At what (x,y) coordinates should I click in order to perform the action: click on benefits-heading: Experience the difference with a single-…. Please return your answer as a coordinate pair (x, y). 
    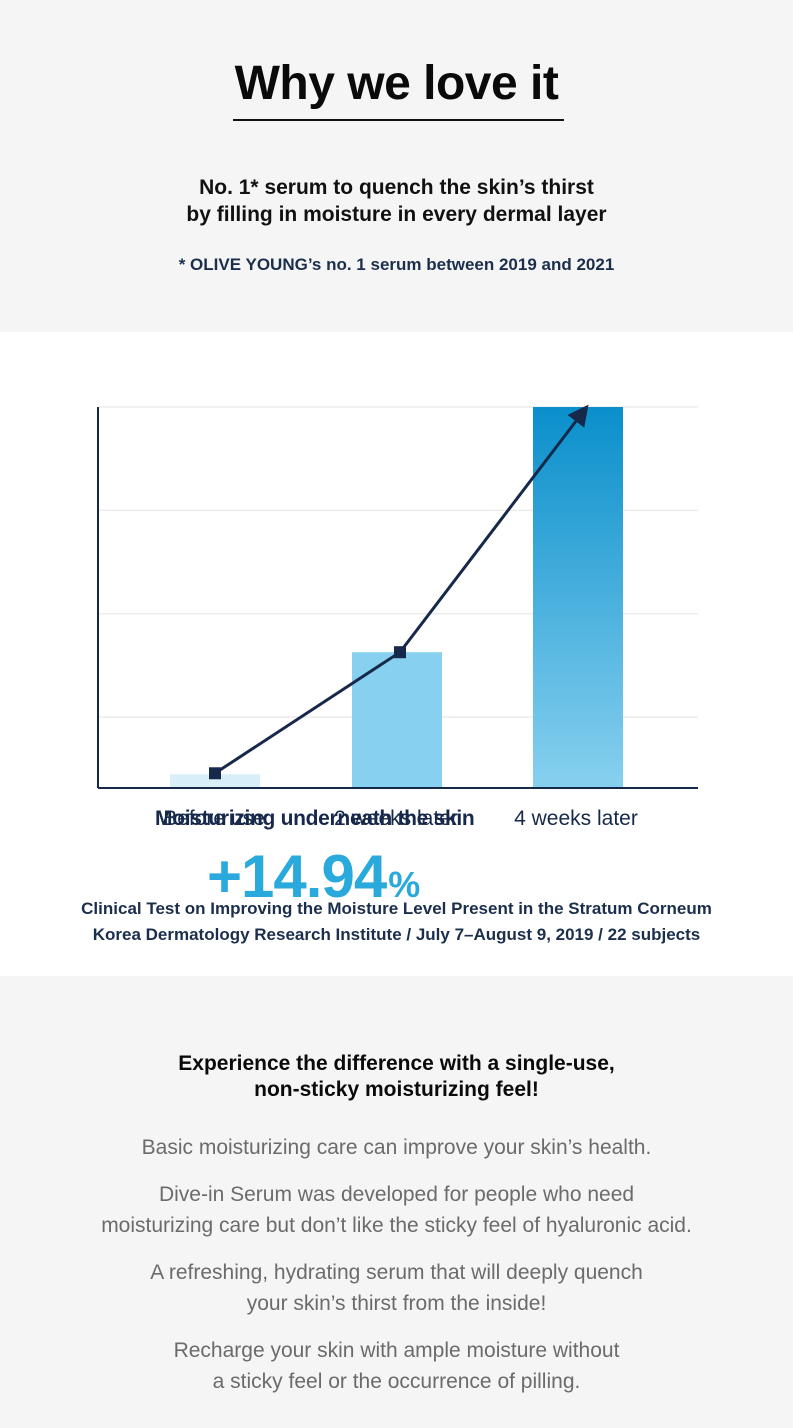
    Looking at the image, I should click on (396, 1077).